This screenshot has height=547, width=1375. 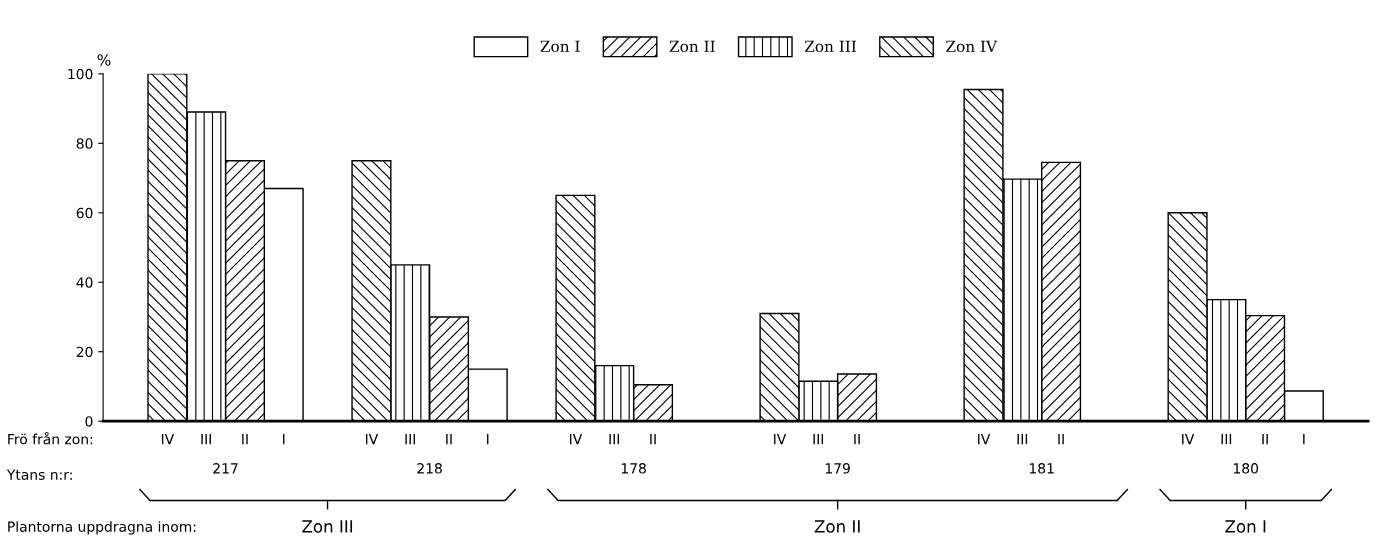 What do you see at coordinates (972, 46) in the screenshot?
I see `legend-label: Zon IV` at bounding box center [972, 46].